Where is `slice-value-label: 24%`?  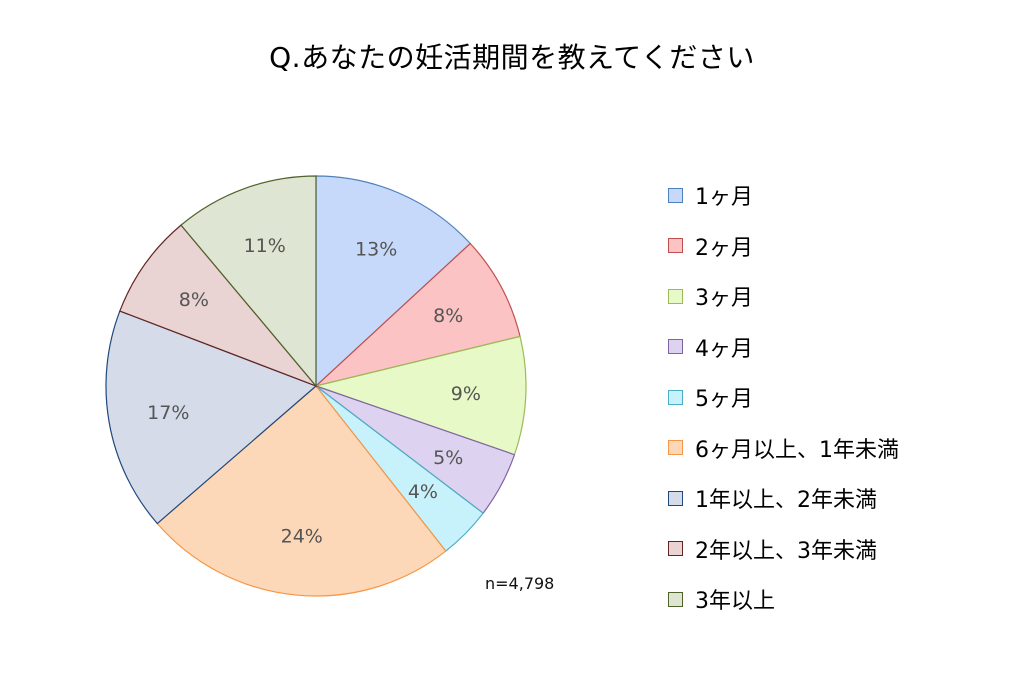
slice-value-label: 24% is located at coordinates (302, 536).